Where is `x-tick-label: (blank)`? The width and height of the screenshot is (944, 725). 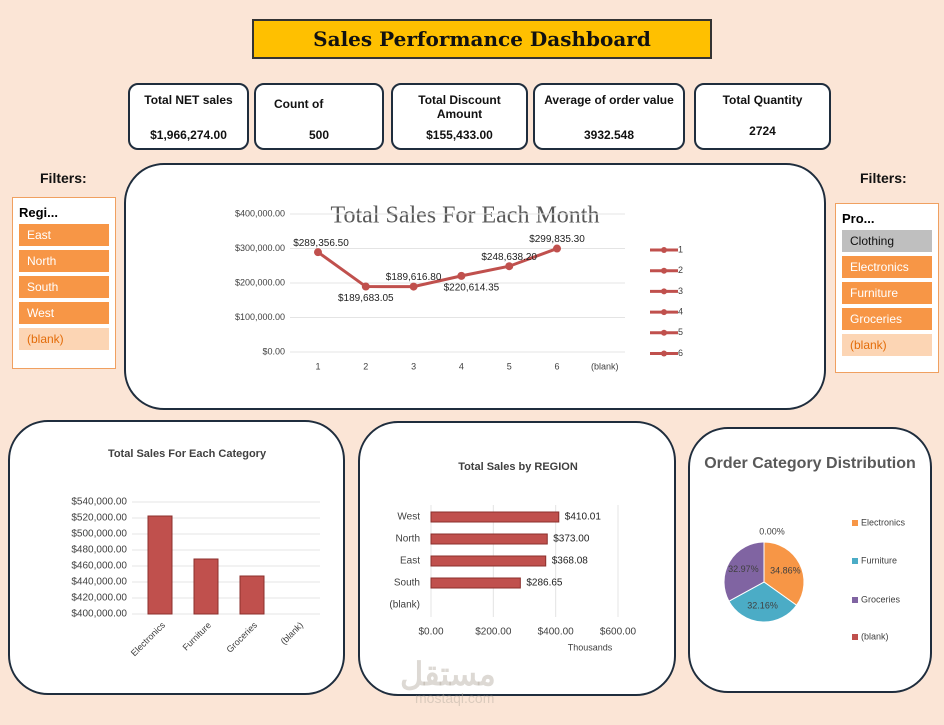 x-tick-label: (blank) is located at coordinates (292, 633).